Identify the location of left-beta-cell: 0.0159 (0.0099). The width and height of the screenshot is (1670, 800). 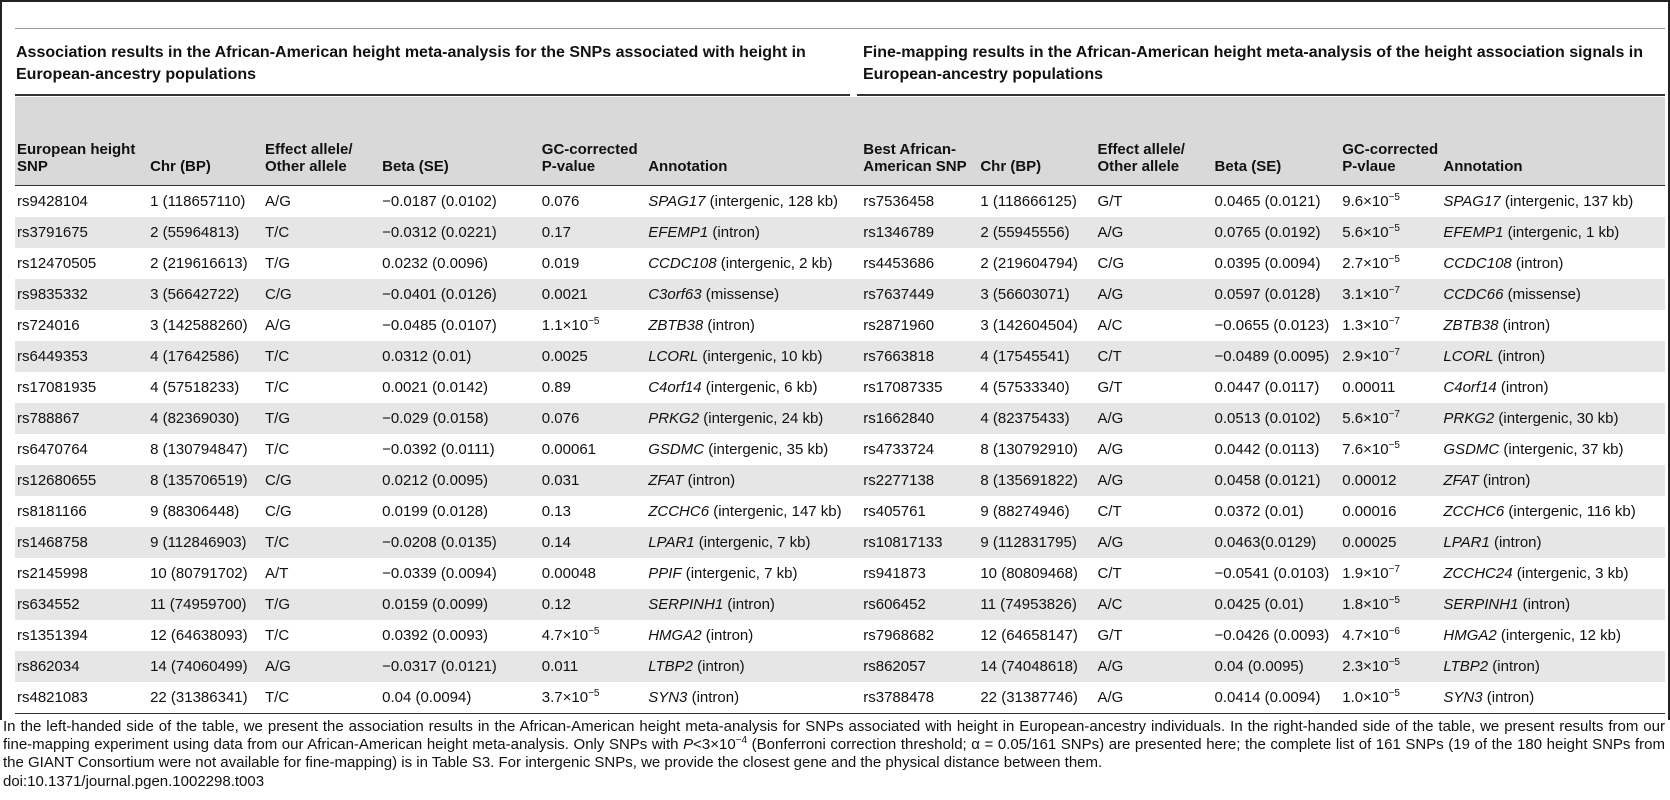
(460, 604).